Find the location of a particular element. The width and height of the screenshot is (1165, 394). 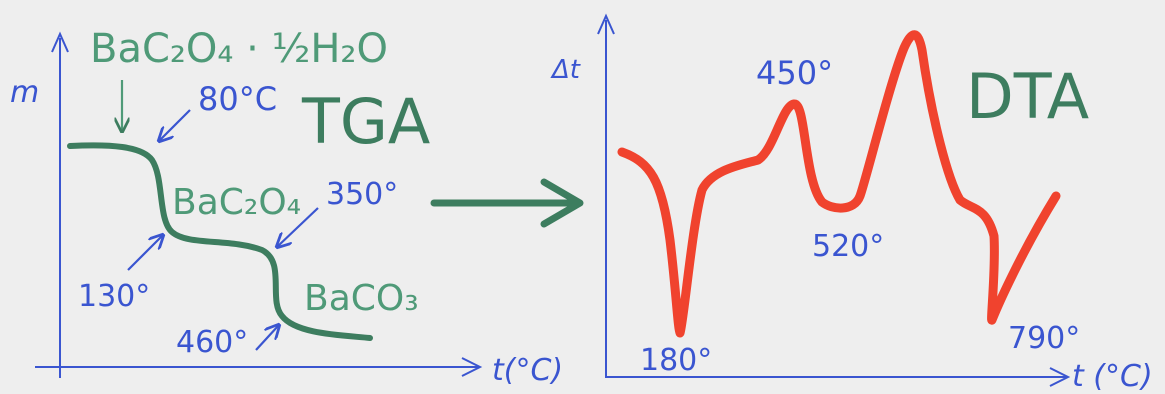

tga-temp-80: 80°C is located at coordinates (237, 99).